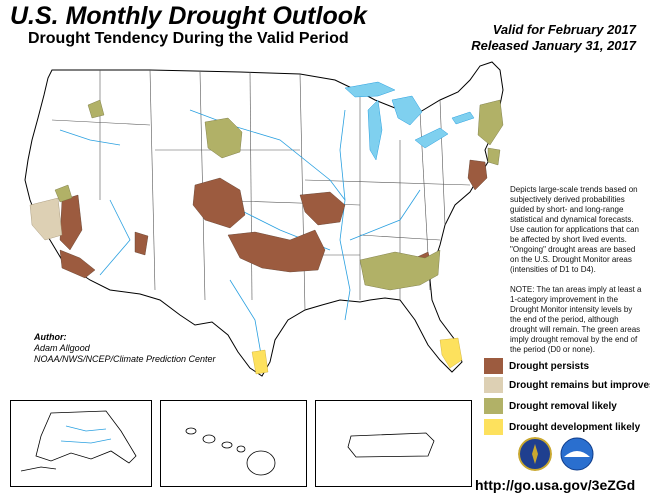 This screenshot has width=650, height=502. What do you see at coordinates (50, 337) in the screenshot?
I see `author-heading: Author:` at bounding box center [50, 337].